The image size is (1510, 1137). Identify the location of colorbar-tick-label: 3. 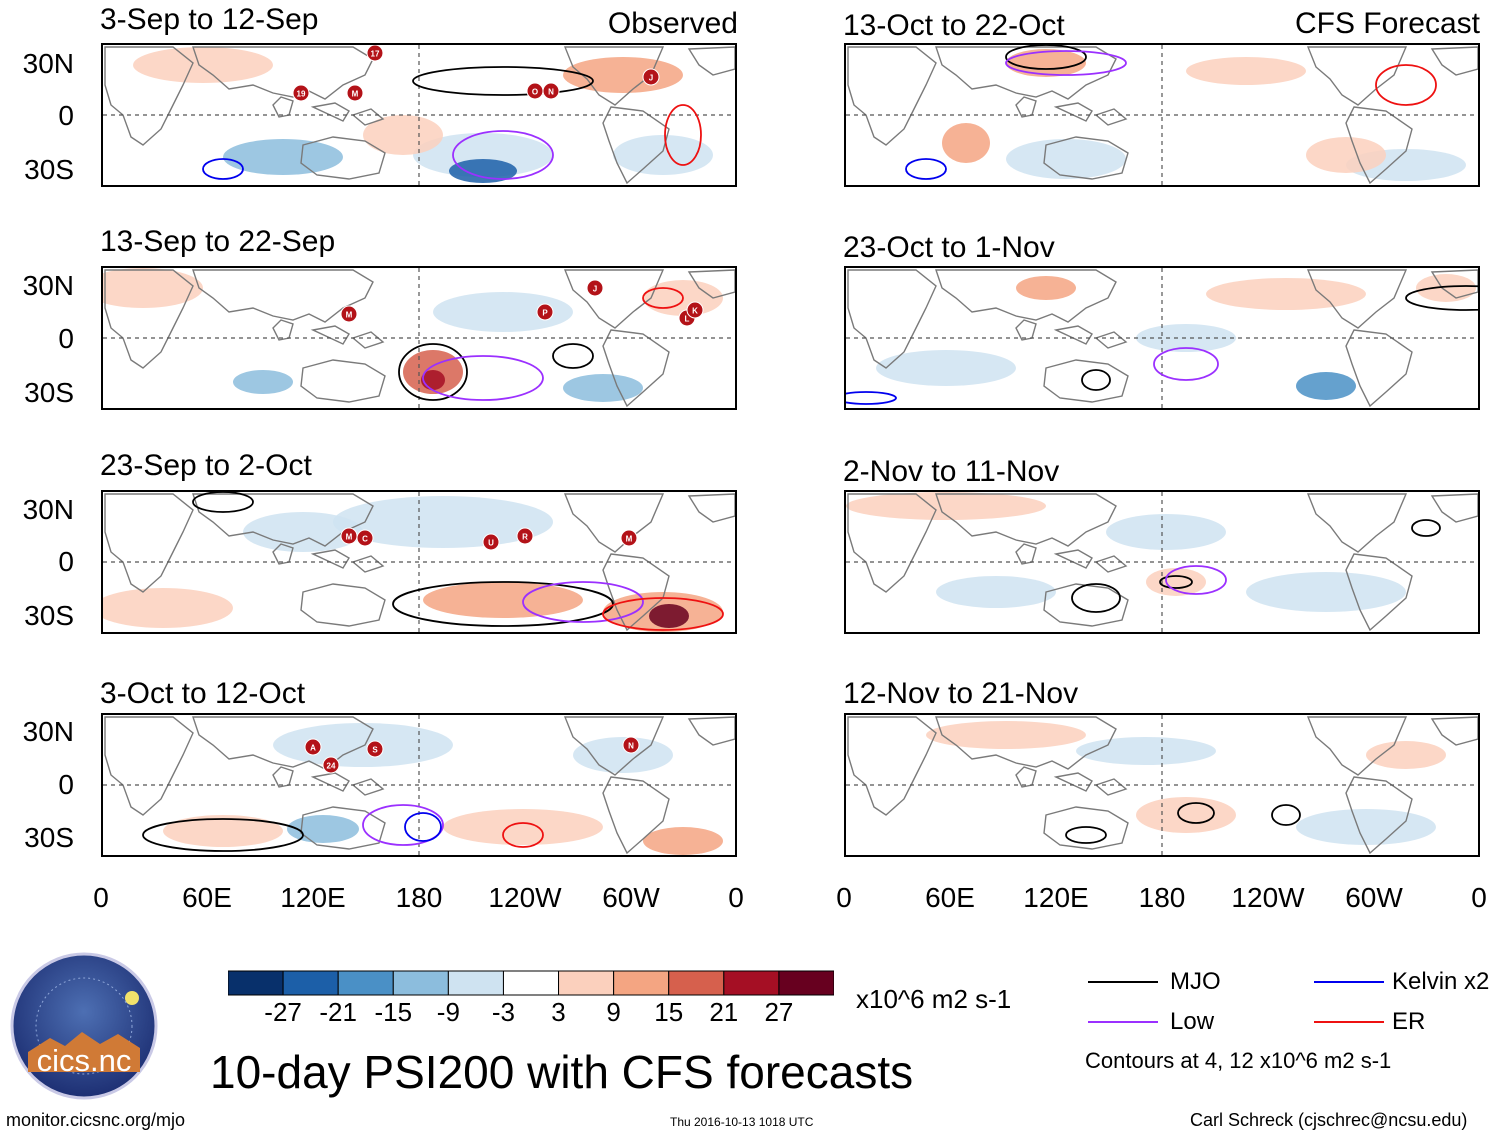
(558, 1012).